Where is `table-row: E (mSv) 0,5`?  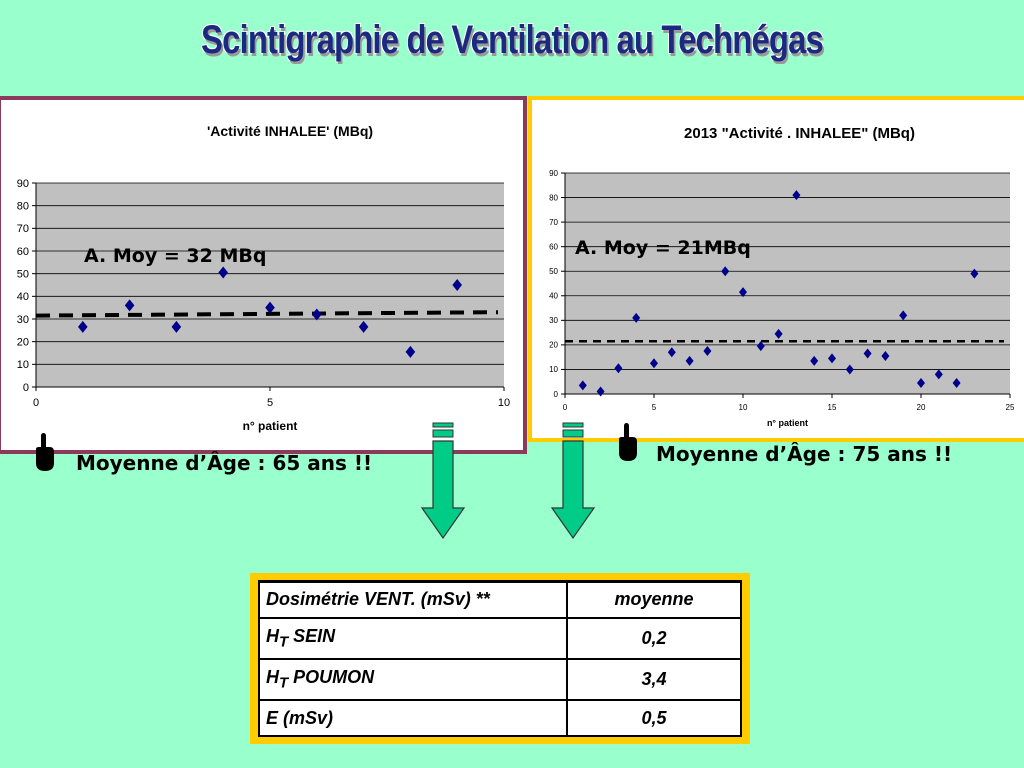
table-row: E (mSv) 0,5 is located at coordinates (500, 718).